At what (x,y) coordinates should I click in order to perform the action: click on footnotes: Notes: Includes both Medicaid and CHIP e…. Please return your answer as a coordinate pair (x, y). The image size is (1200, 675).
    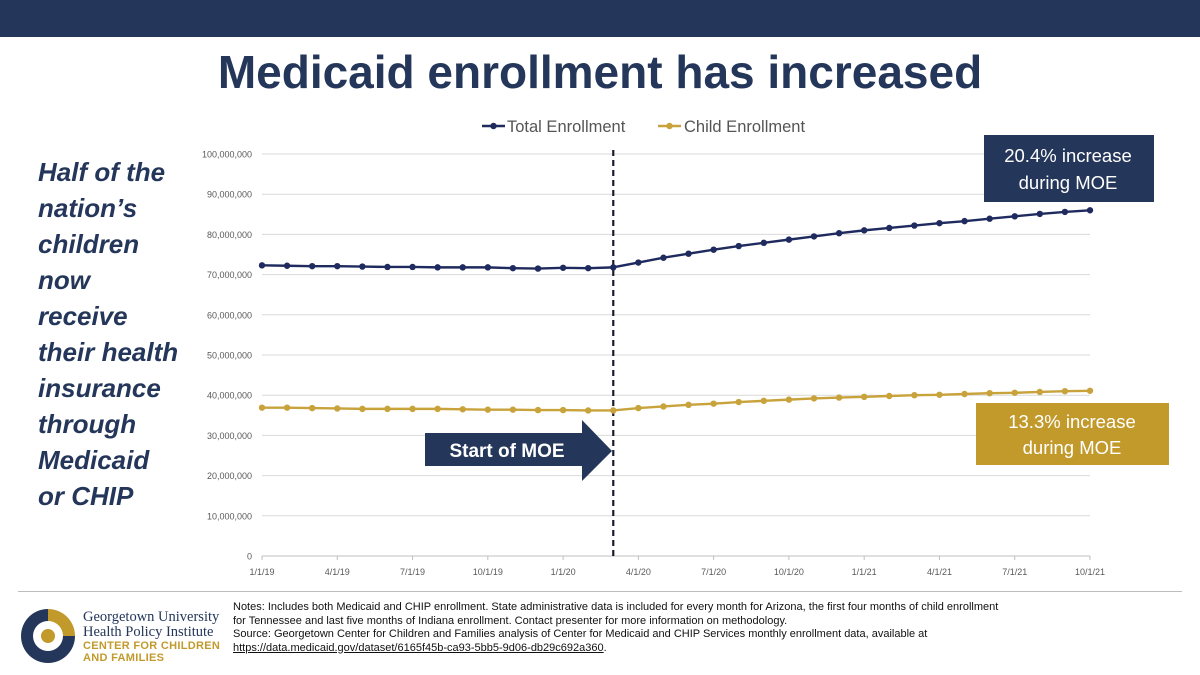
    Looking at the image, I should click on (708, 628).